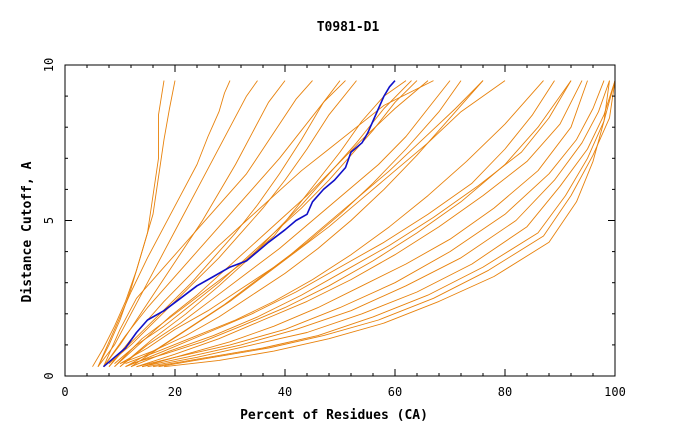 The height and width of the screenshot is (440, 680). Describe the element at coordinates (334, 415) in the screenshot. I see `x-axis-label: Percent of Residues (CA)` at that location.